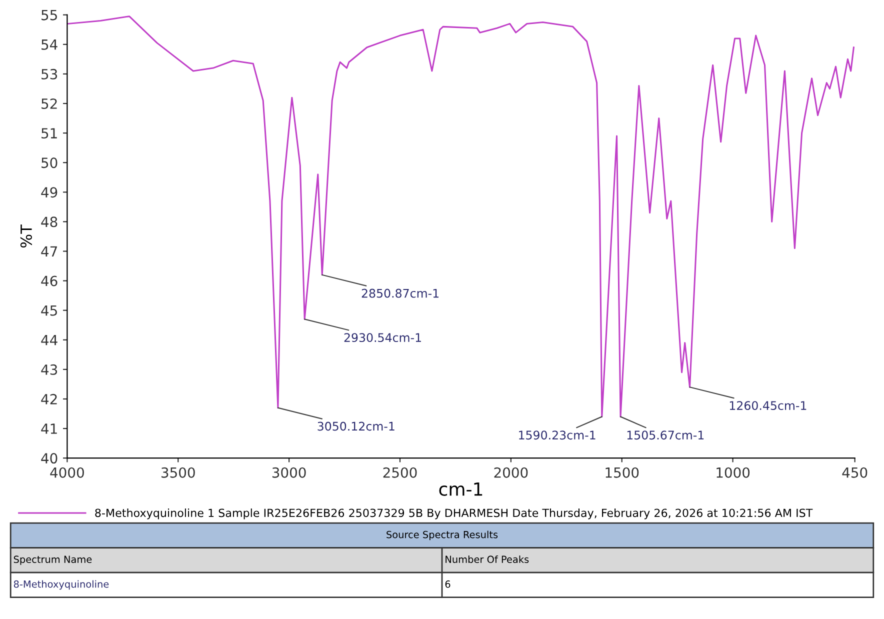  Describe the element at coordinates (733, 472) in the screenshot. I see `x-tick-label: 1000` at that location.